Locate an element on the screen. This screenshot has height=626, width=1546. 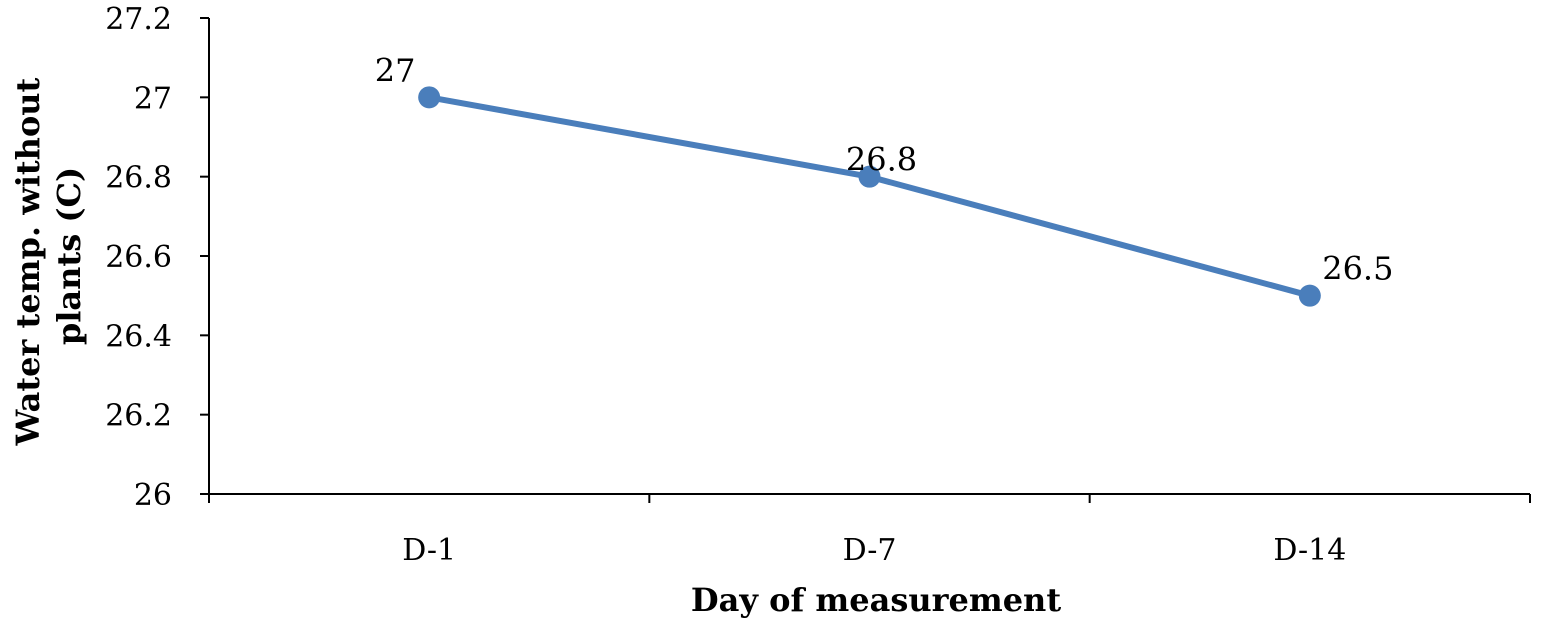
data-label: 26.8 is located at coordinates (881, 160).